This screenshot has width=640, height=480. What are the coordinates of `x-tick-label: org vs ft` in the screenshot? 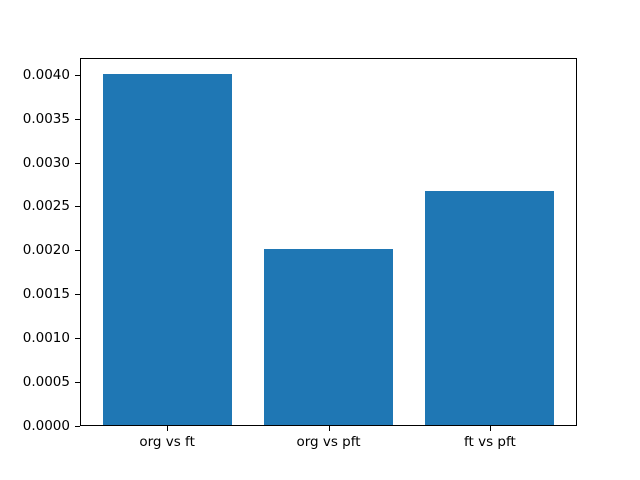 It's located at (167, 442).